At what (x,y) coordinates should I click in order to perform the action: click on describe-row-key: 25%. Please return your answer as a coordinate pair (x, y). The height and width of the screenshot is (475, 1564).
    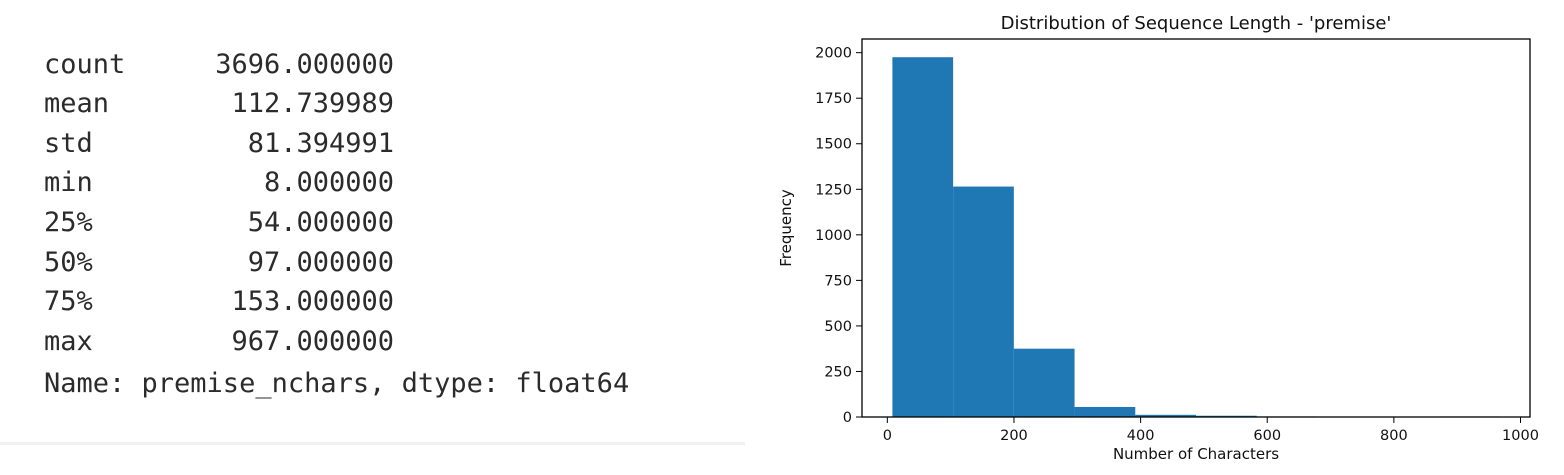
    Looking at the image, I should click on (68, 222).